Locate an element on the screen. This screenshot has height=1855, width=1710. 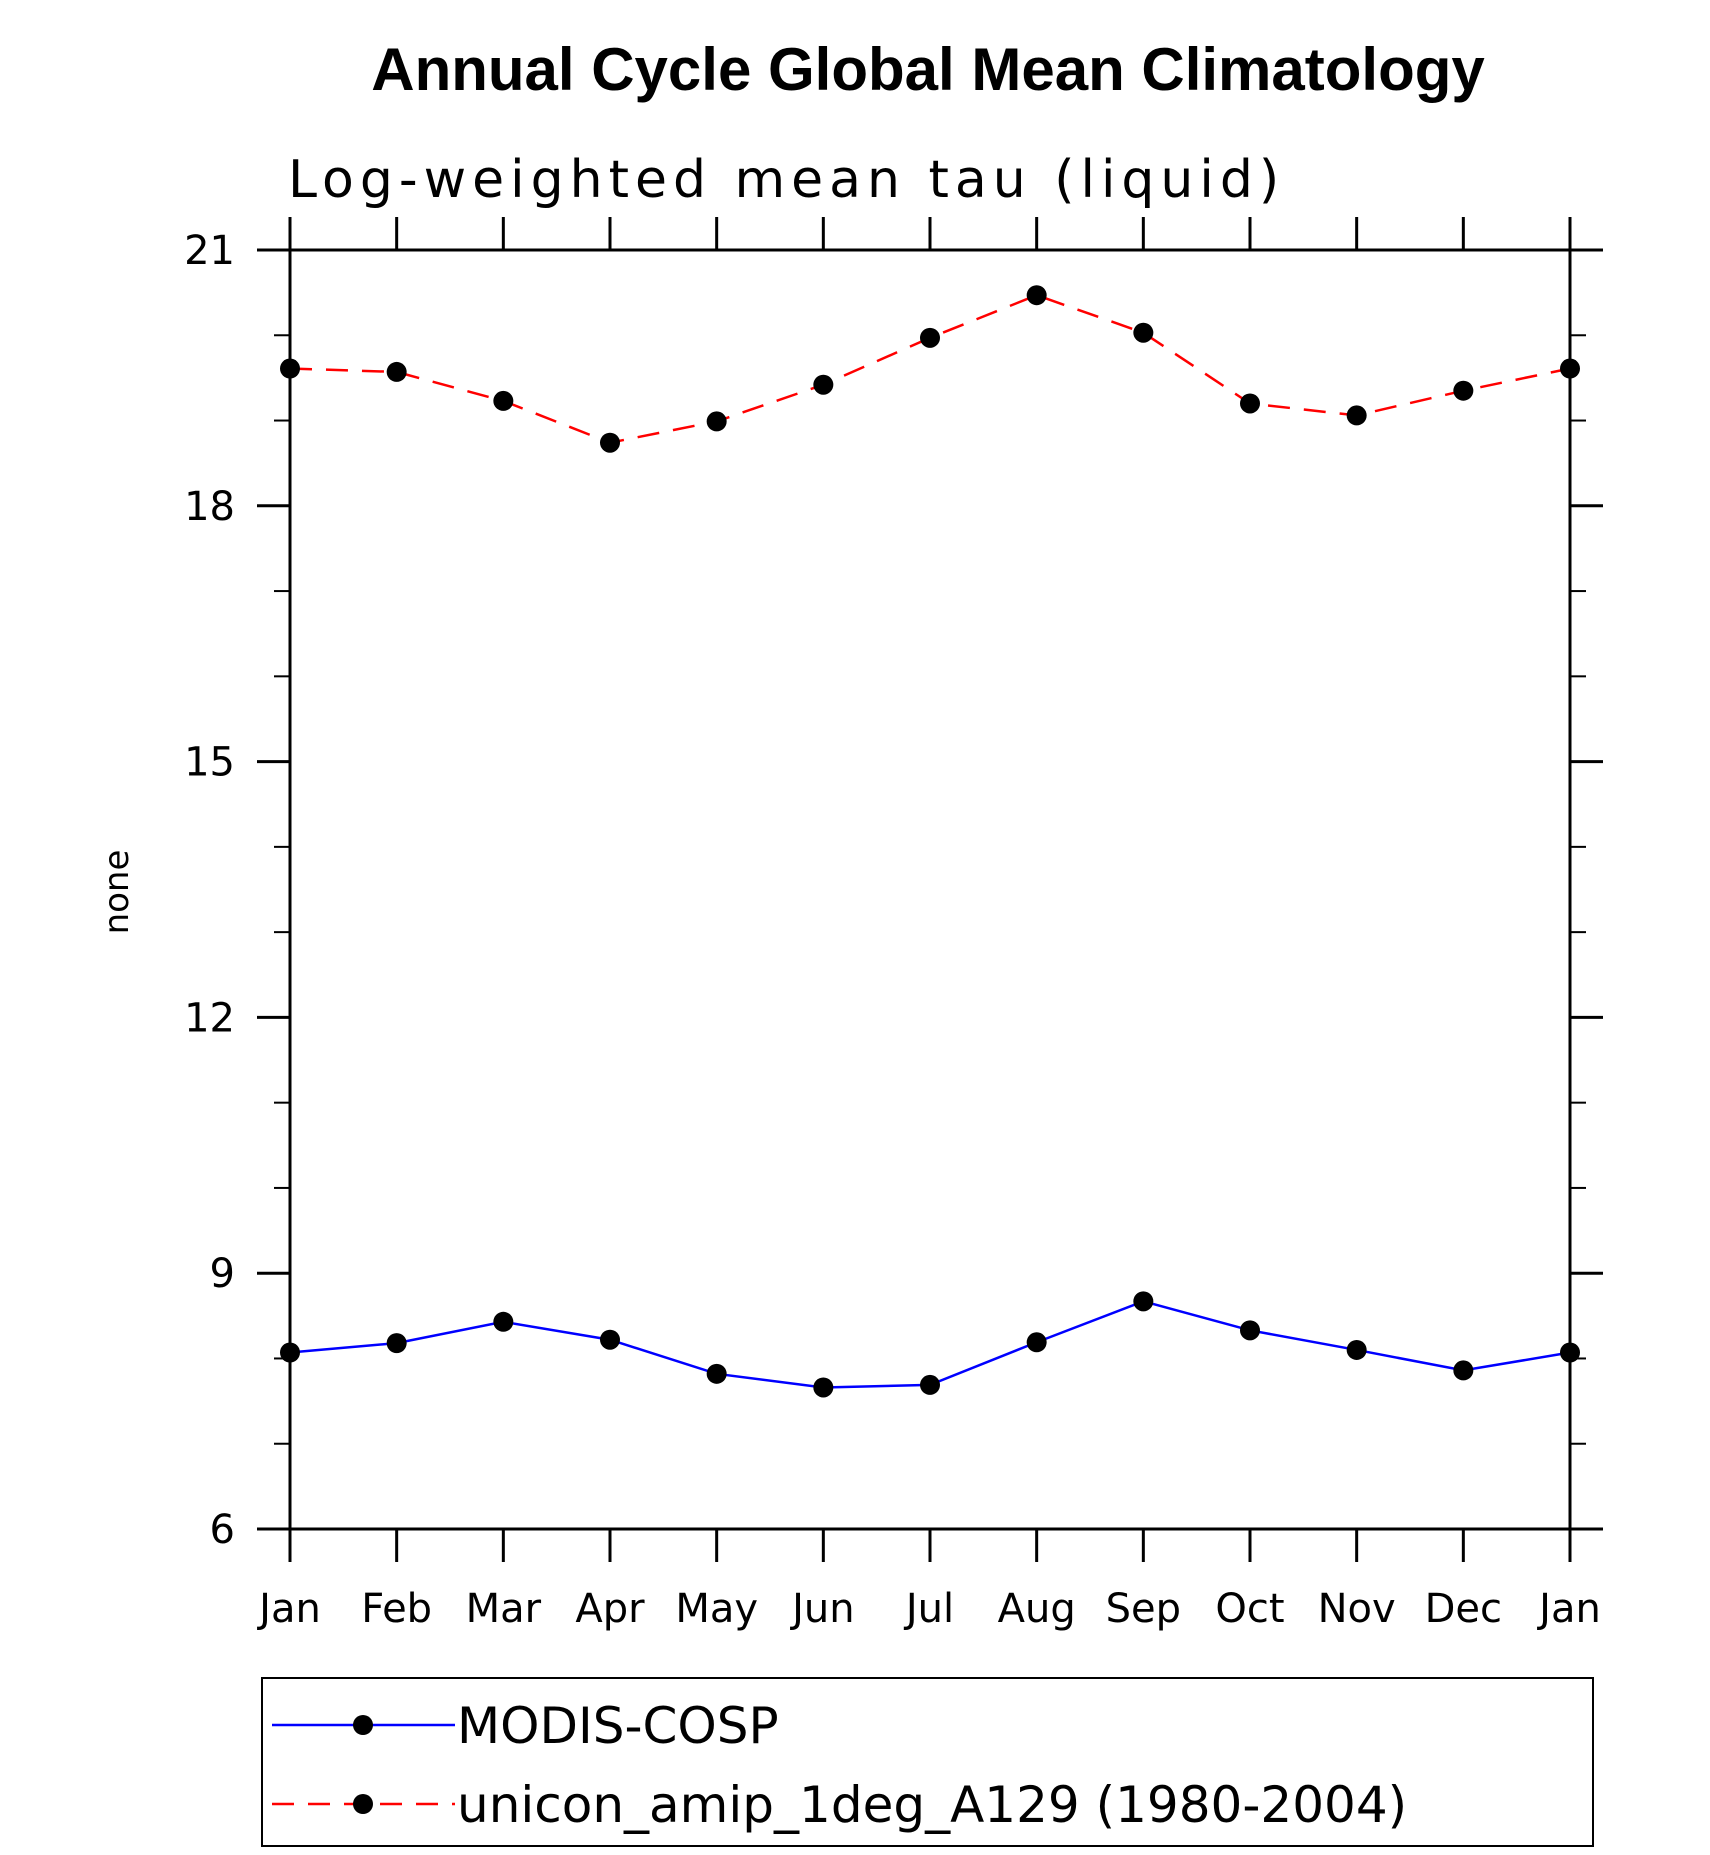
y-axis-label: none is located at coordinates (117, 892).